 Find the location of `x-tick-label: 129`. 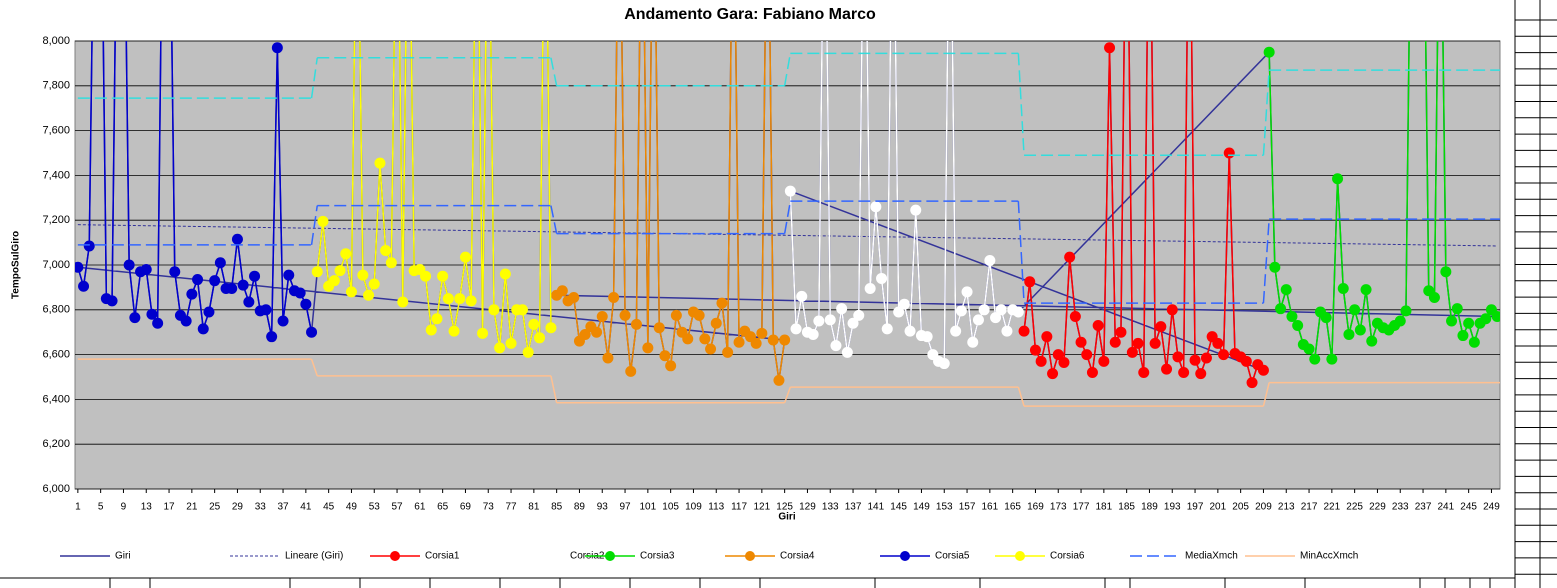

x-tick-label: 129 is located at coordinates (807, 507).